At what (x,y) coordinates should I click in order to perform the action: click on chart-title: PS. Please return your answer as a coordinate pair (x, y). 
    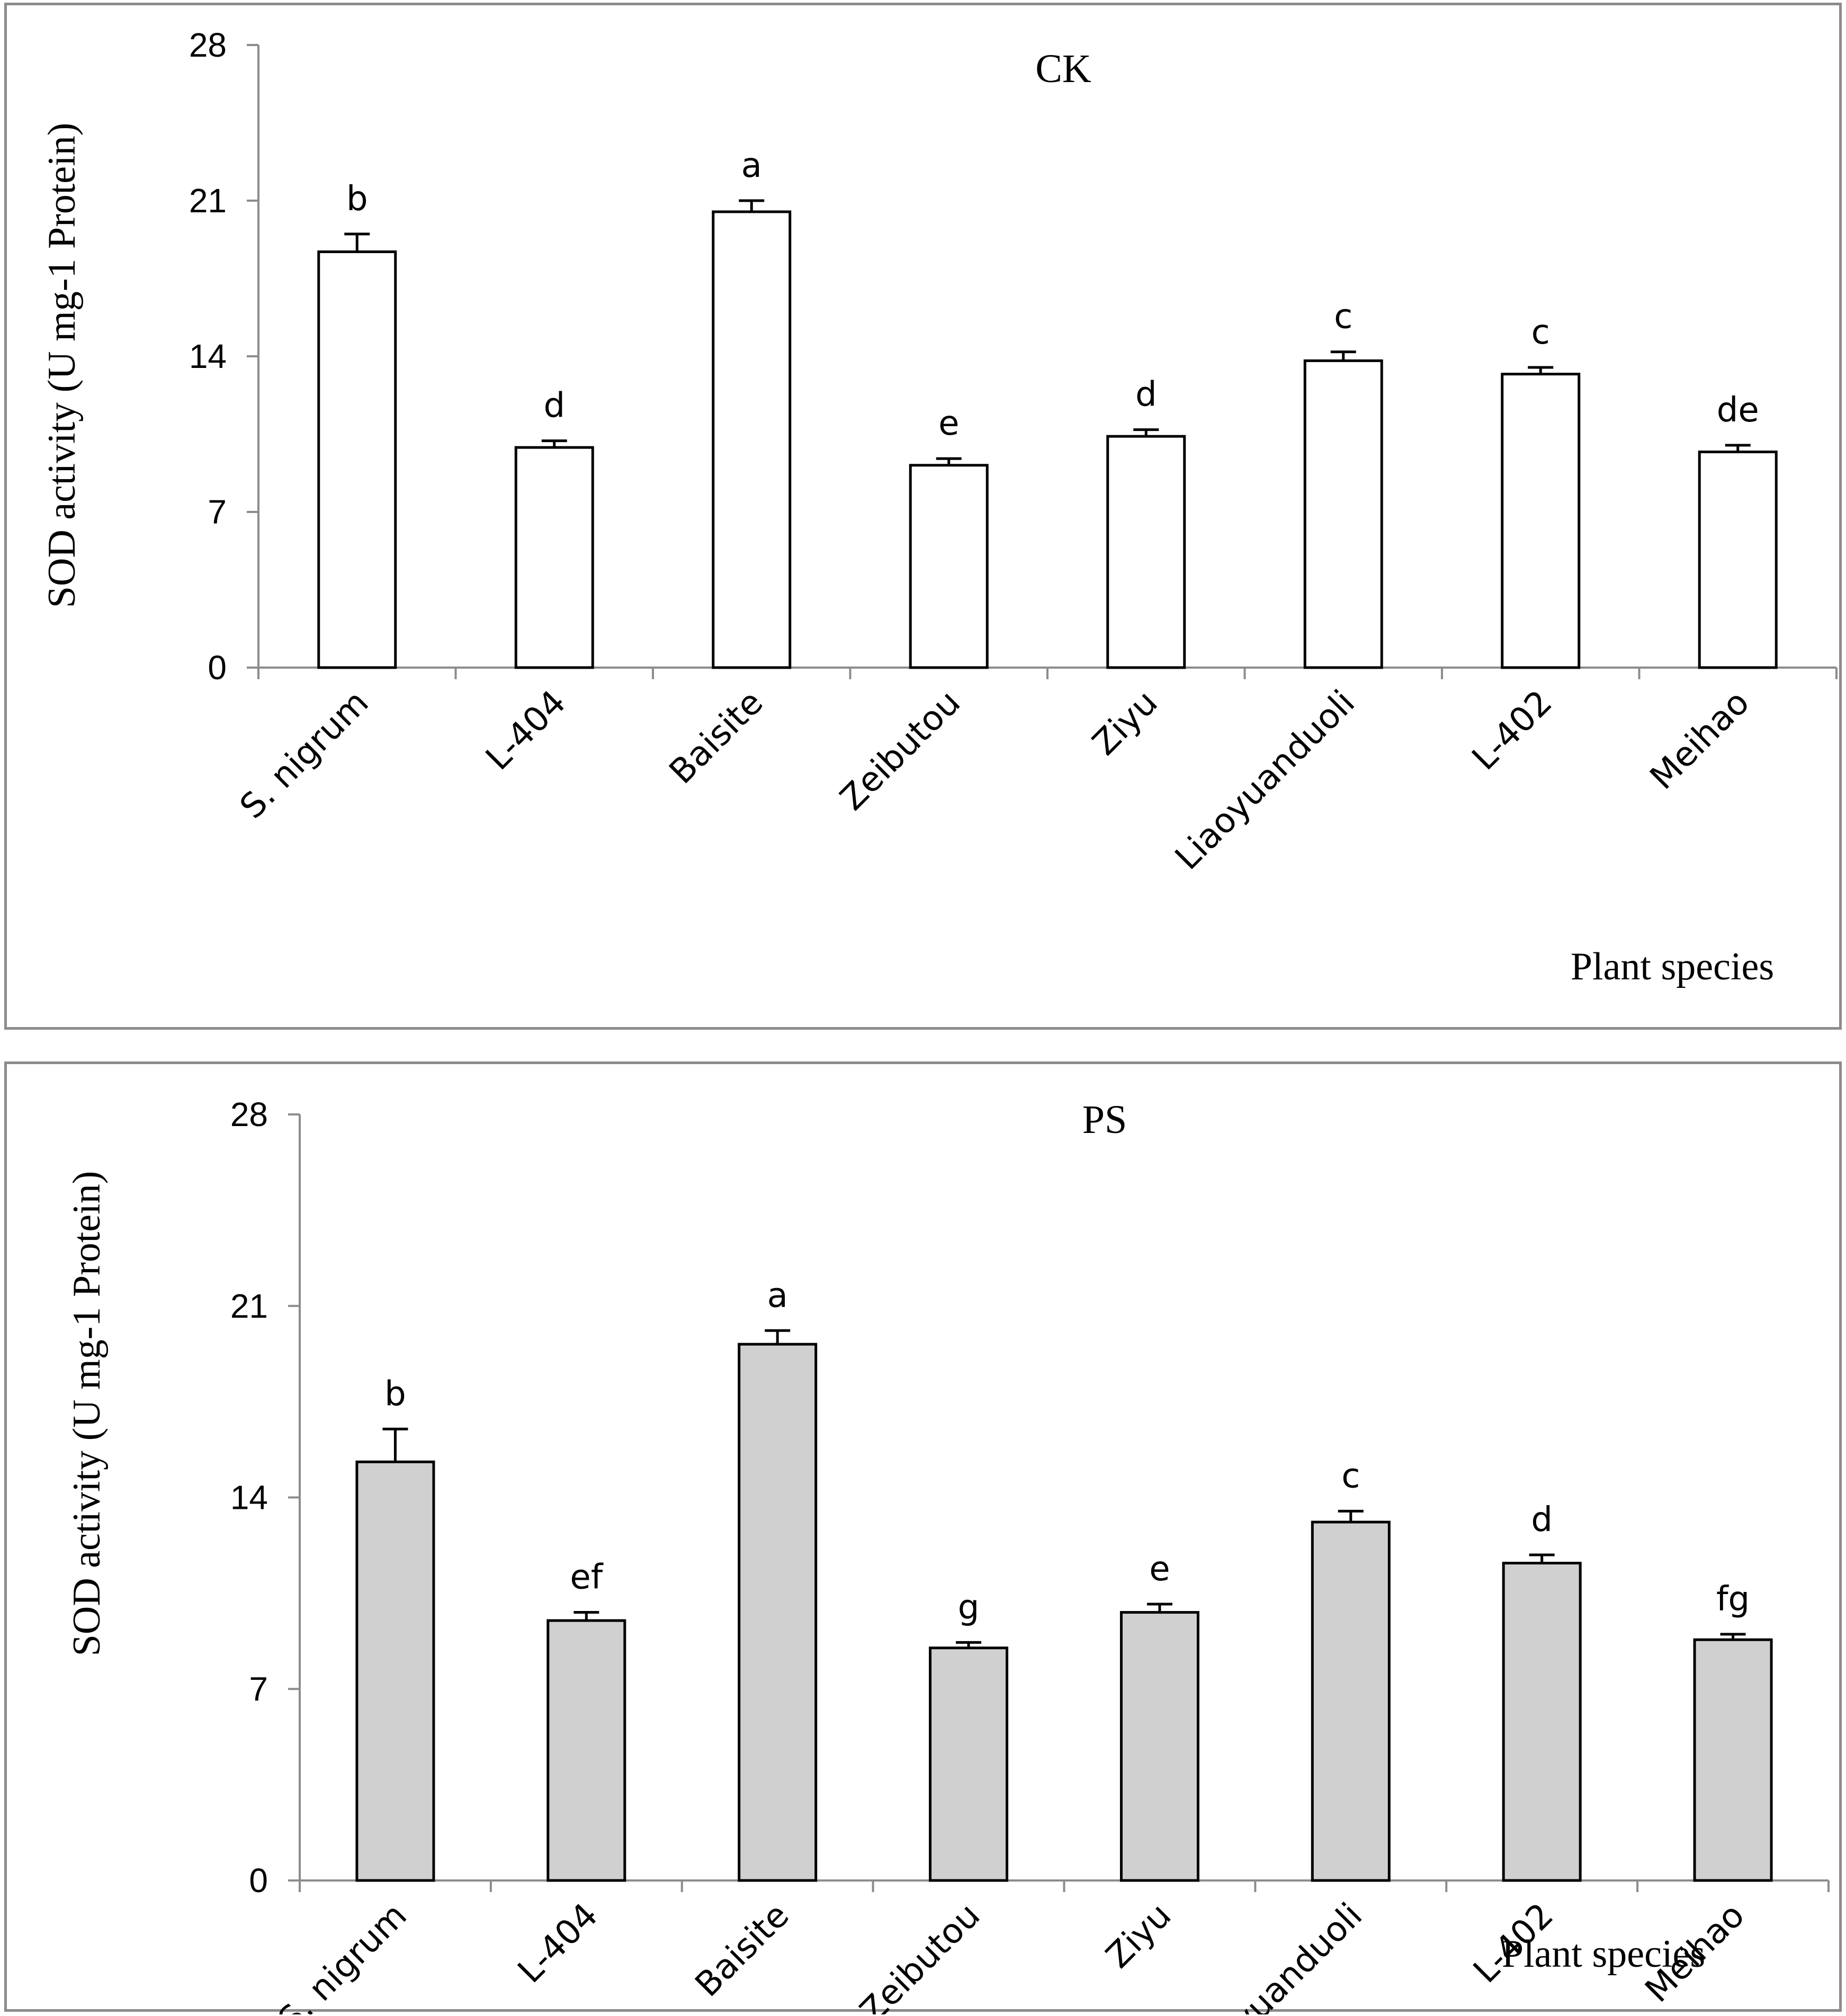
    Looking at the image, I should click on (1104, 1119).